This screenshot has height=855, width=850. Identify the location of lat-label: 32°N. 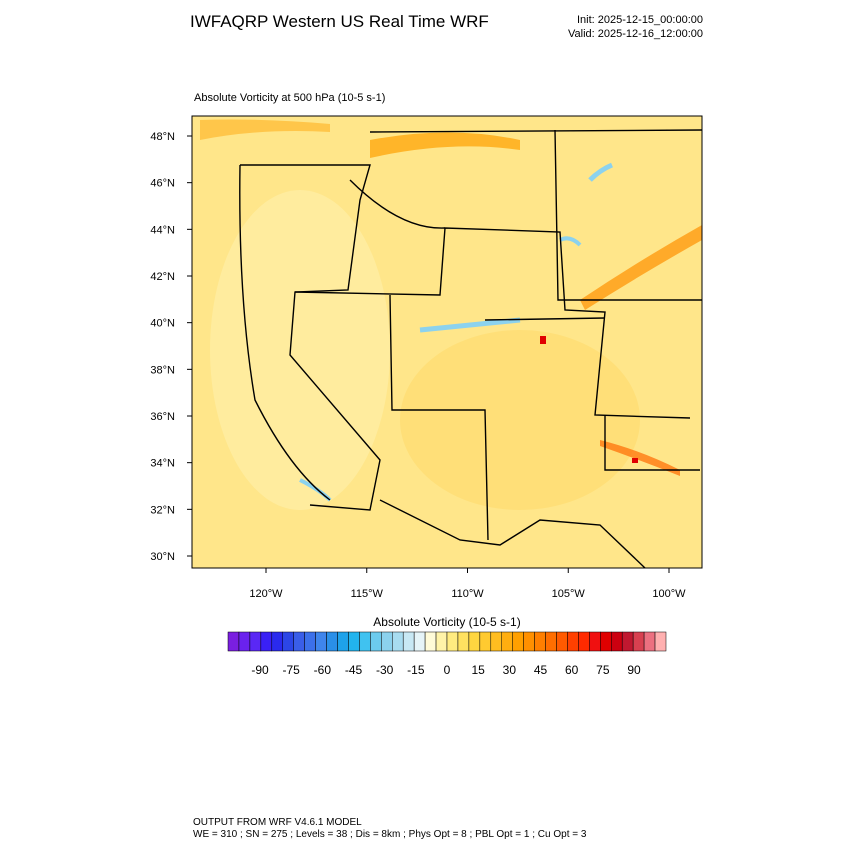
(162, 510).